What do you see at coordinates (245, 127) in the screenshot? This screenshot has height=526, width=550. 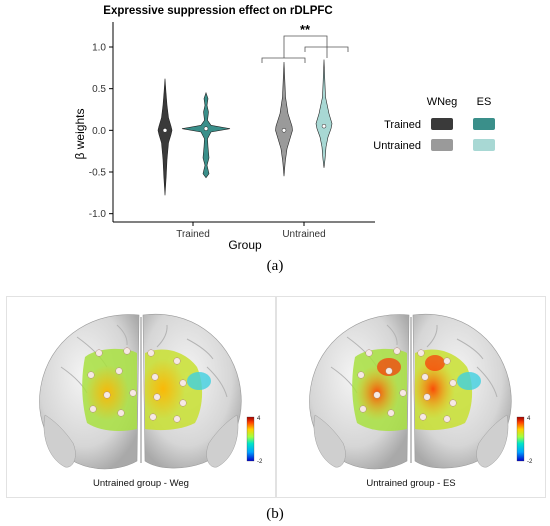 I see `violin-plots` at bounding box center [245, 127].